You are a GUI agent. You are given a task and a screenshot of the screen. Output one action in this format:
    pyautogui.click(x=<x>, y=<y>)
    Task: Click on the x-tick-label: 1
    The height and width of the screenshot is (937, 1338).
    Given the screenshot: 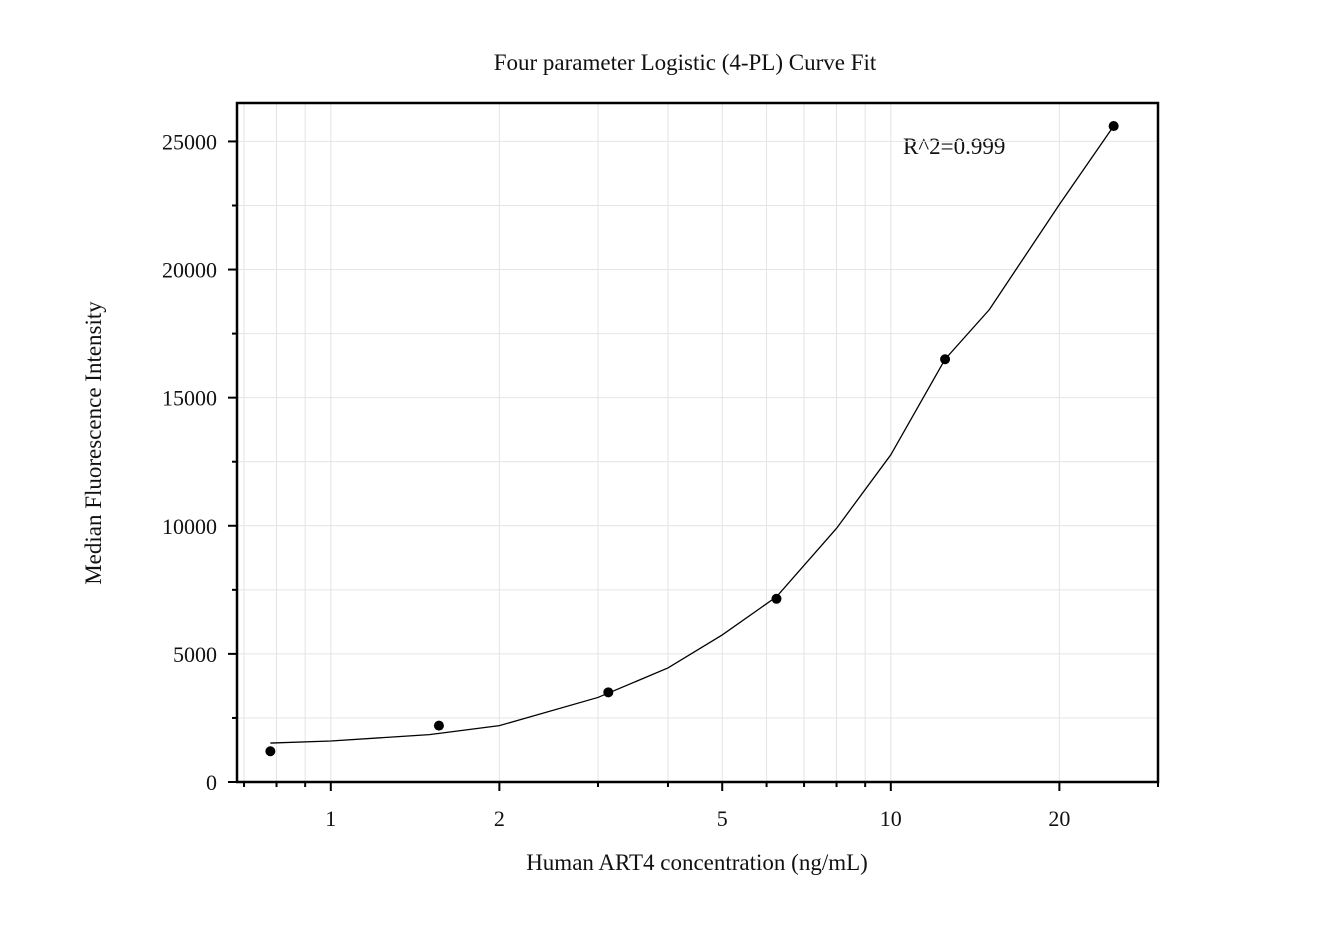 What is the action you would take?
    pyautogui.click(x=330, y=818)
    